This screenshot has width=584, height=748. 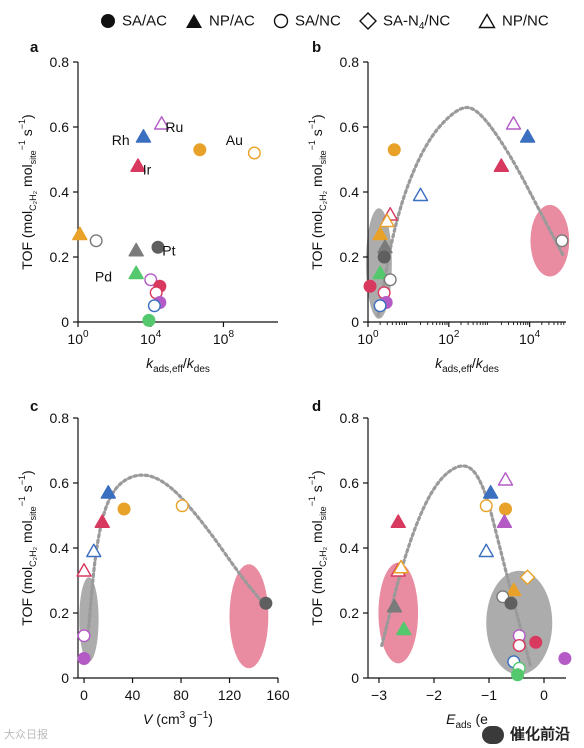 I want to click on x-tick-label: −2, so click(x=434, y=695).